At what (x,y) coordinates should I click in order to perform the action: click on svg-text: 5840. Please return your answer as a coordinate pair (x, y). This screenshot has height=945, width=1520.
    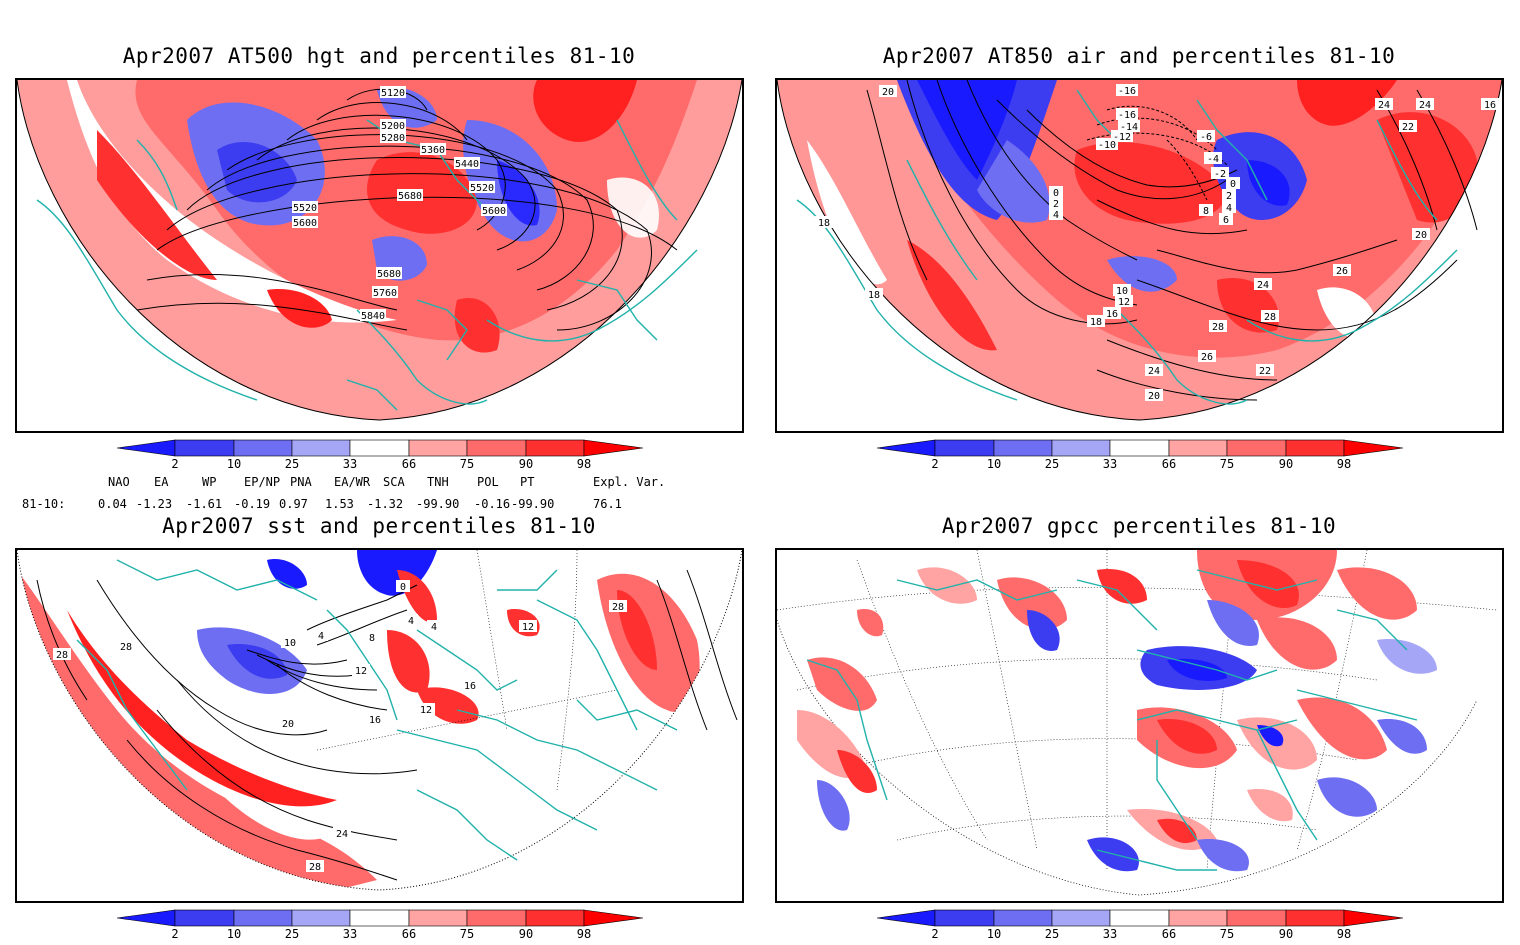
    Looking at the image, I should click on (373, 316).